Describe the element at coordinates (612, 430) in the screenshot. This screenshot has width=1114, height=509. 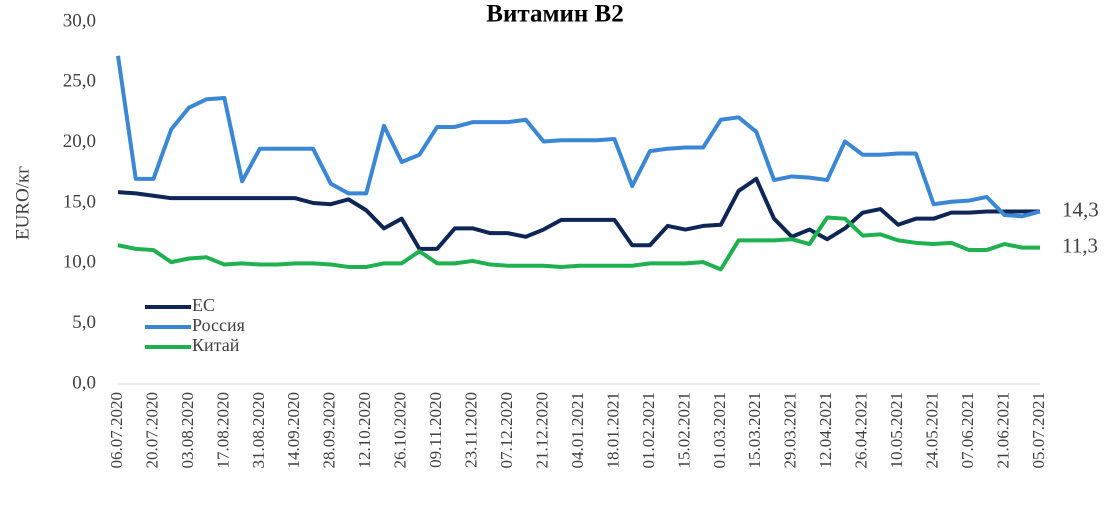
I see `x-tick-label: 18.01.2021` at that location.